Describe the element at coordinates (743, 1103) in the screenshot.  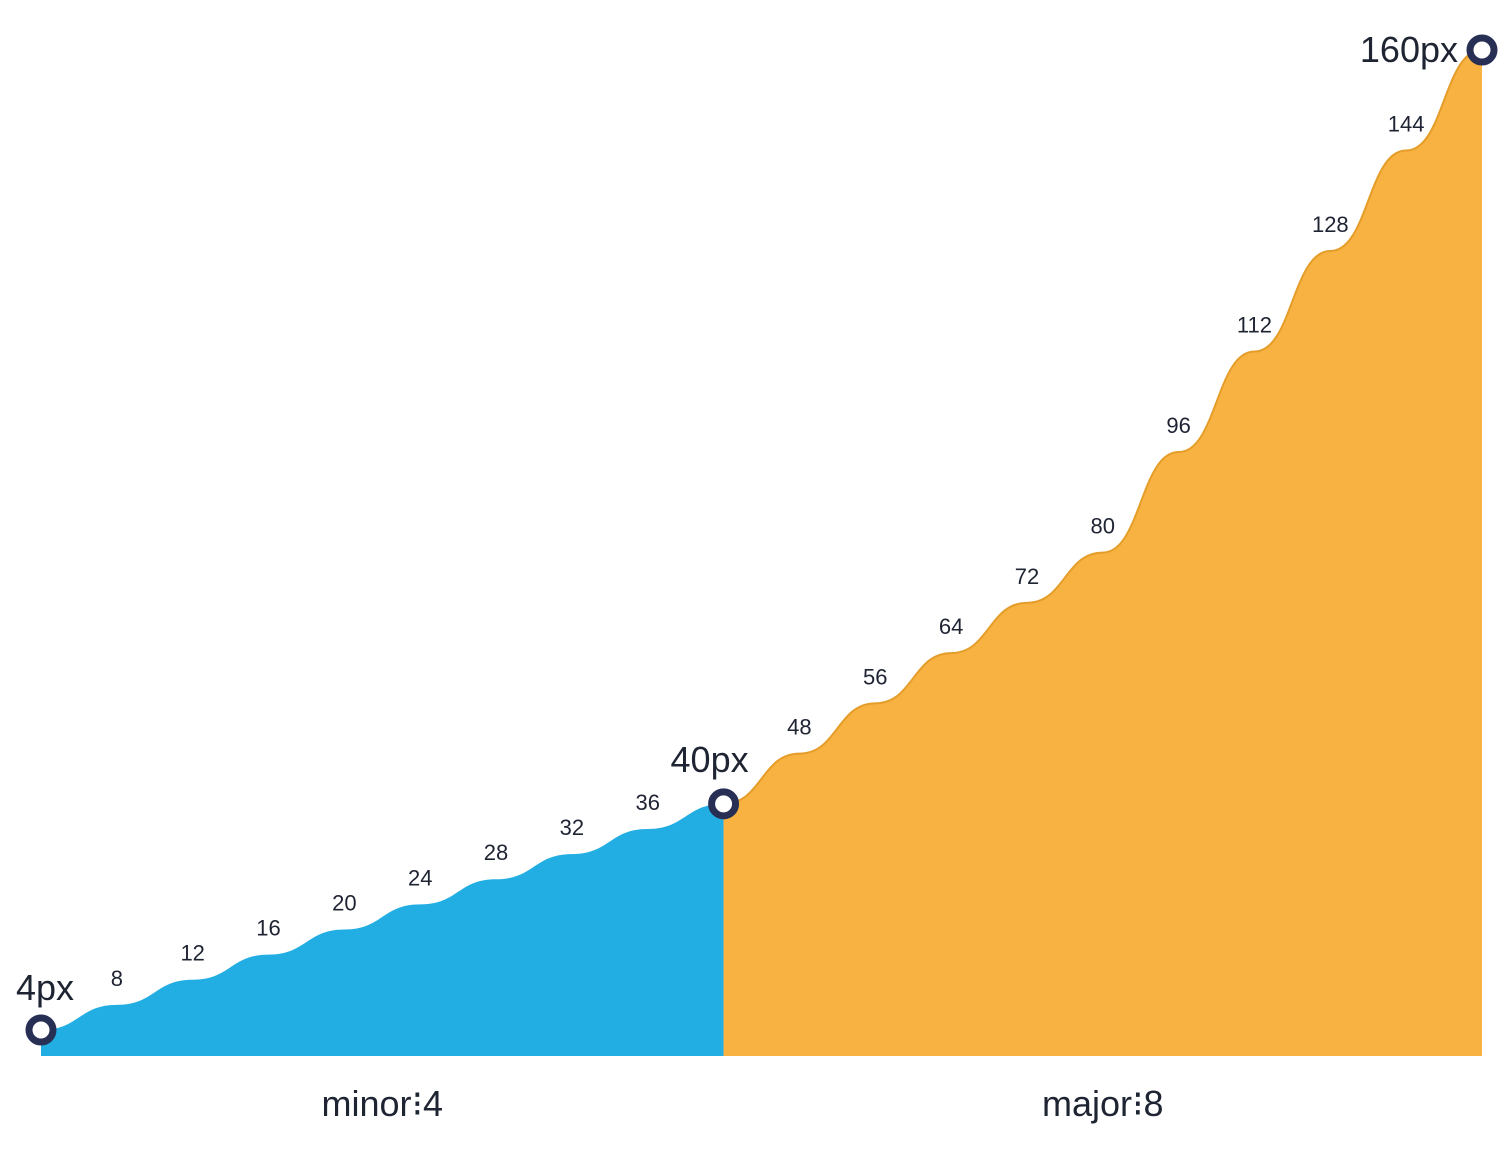
I see `section-labels: minor⁝4 major⁝8` at that location.